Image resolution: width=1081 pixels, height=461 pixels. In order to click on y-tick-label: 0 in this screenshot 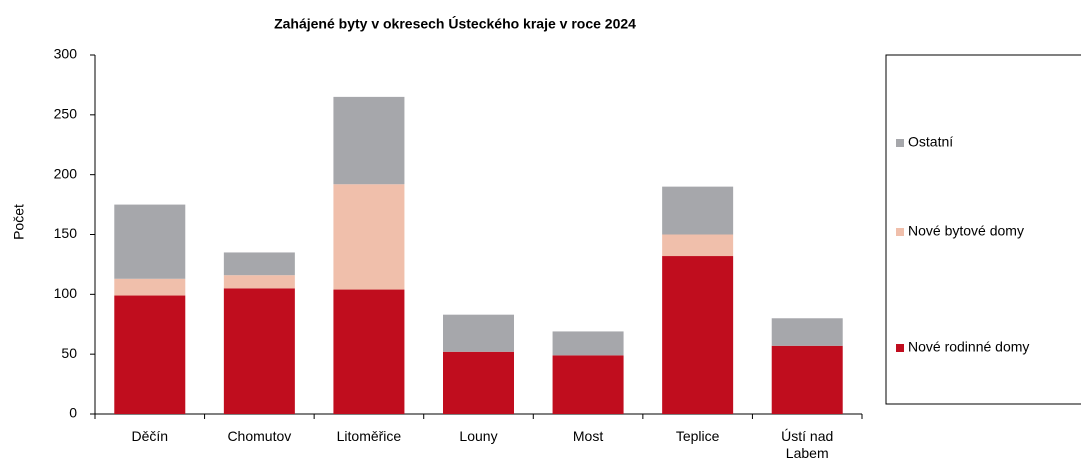, I will do `click(73, 413)`.